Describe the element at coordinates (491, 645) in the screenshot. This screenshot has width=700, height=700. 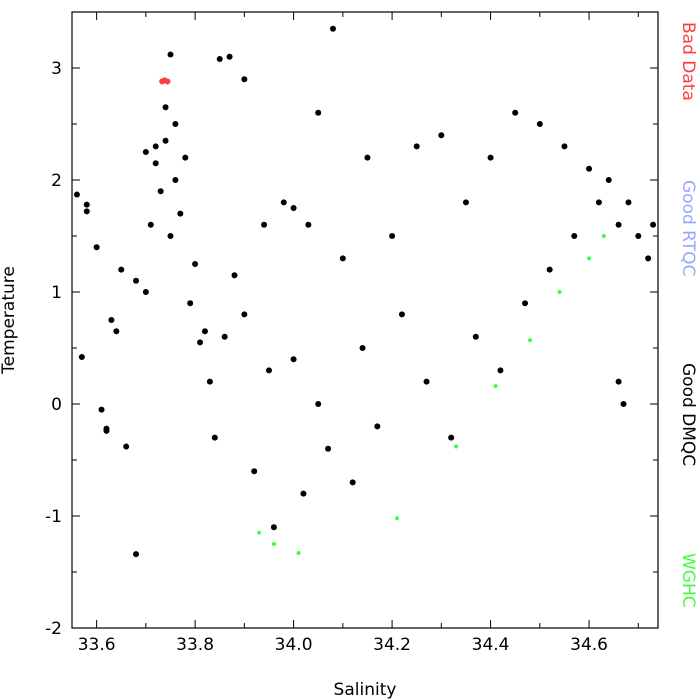
I see `x-tick-label: 34.4` at that location.